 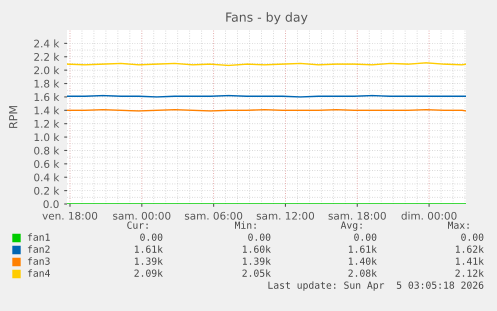 What do you see at coordinates (470, 249) in the screenshot?
I see `text: 1.62k` at bounding box center [470, 249].